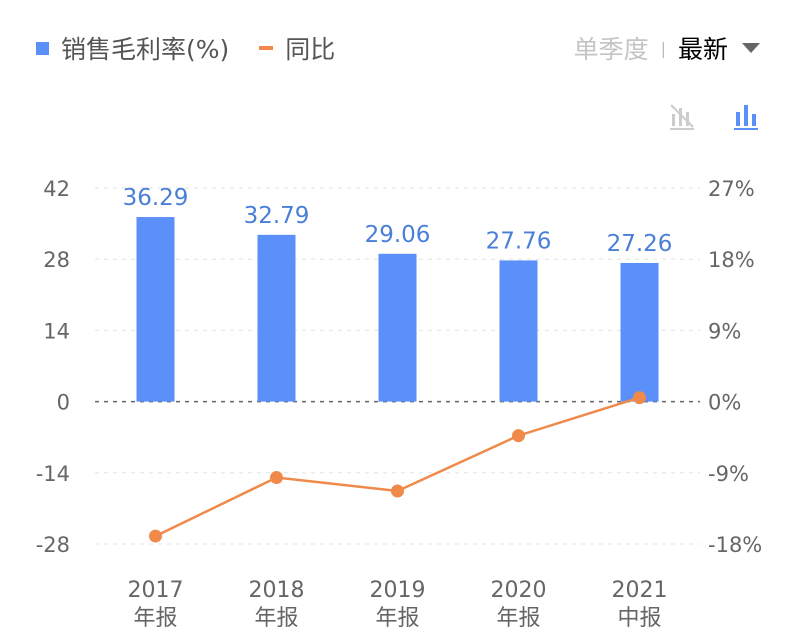 The height and width of the screenshot is (642, 800). Describe the element at coordinates (751, 48) in the screenshot. I see `chevron-down-icon` at that location.